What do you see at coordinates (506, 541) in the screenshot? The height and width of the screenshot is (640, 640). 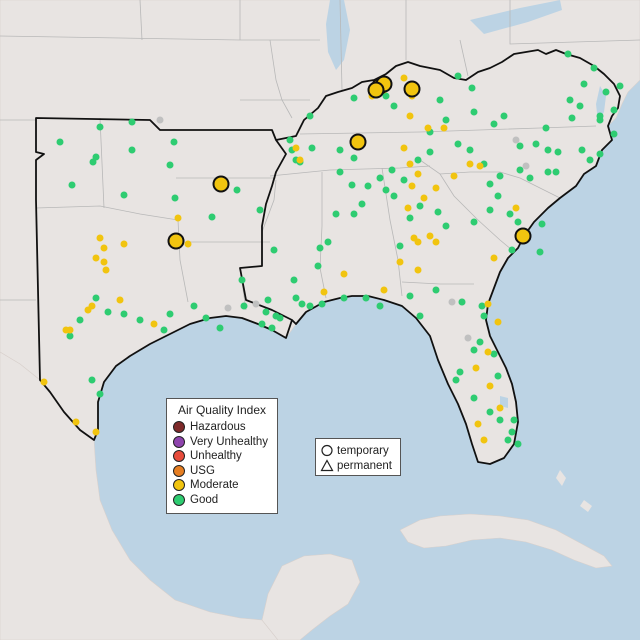 I see `cuba-land` at bounding box center [506, 541].